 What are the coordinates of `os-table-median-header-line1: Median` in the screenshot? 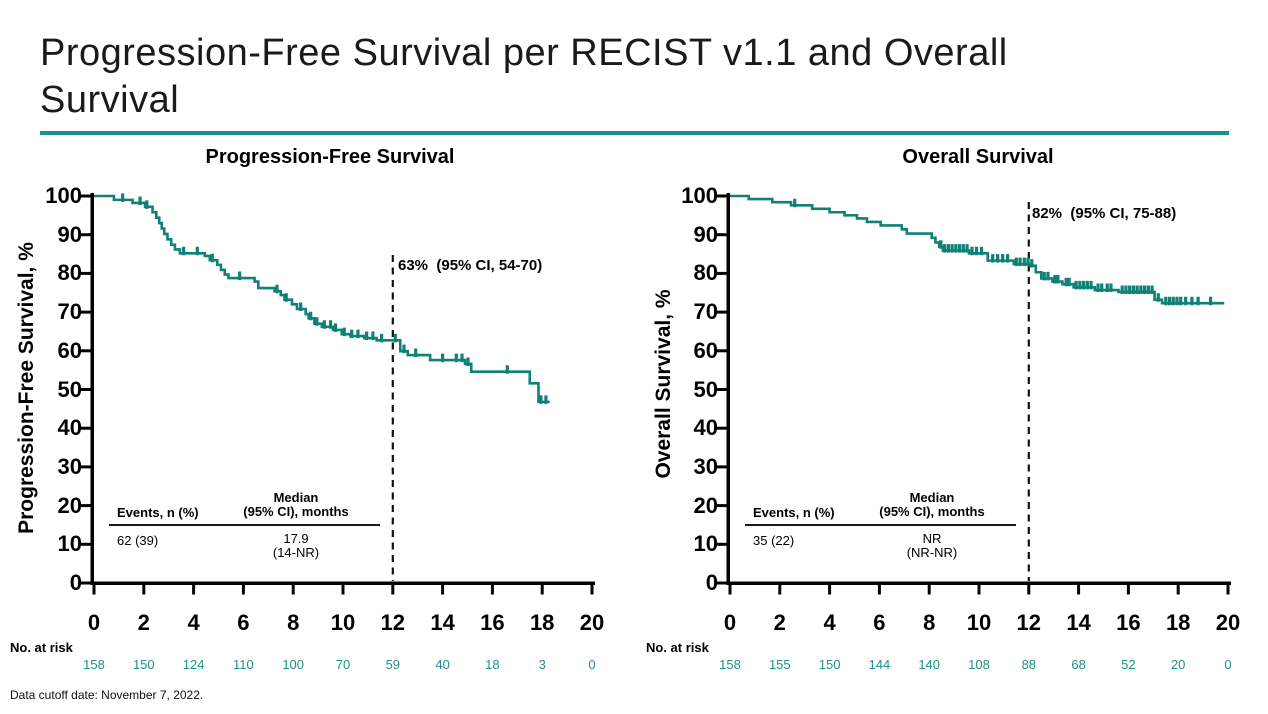 It's located at (932, 497).